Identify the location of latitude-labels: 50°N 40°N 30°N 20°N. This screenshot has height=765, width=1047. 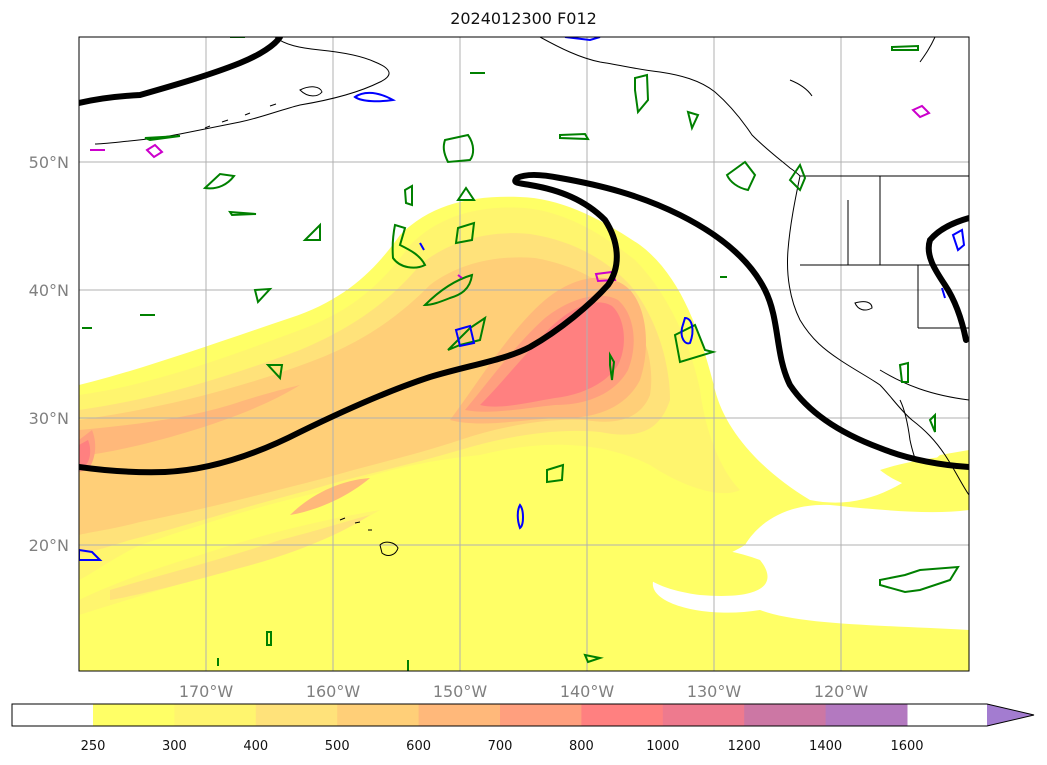
(49, 354).